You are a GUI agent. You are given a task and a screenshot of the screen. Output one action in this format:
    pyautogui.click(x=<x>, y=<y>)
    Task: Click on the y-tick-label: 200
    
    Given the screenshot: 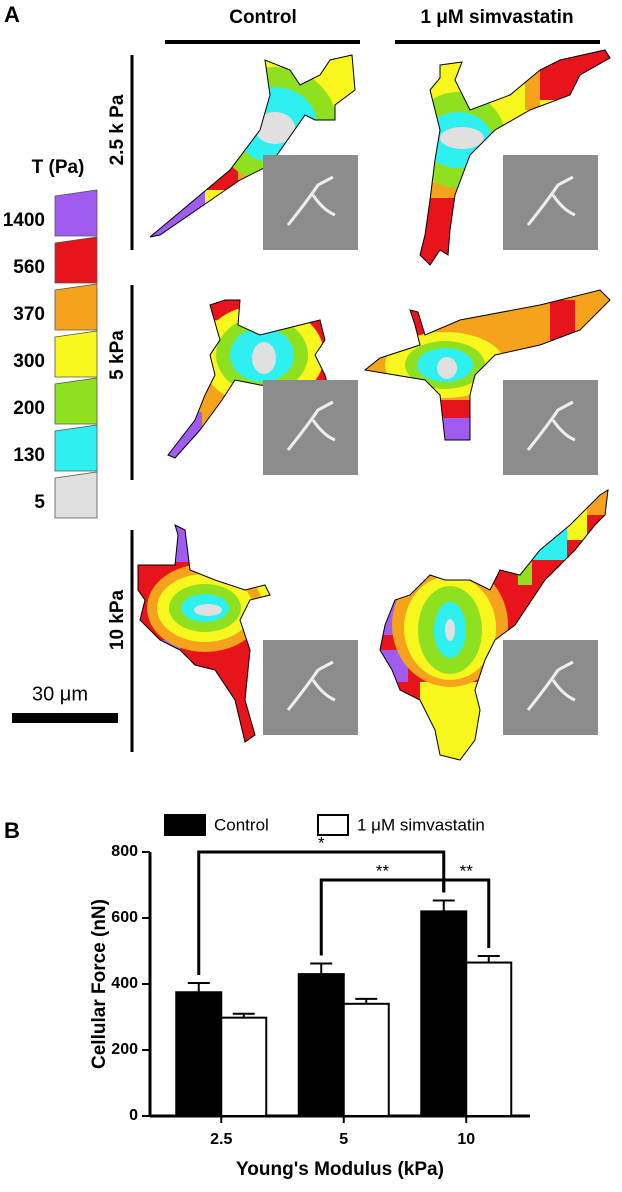 What is the action you would take?
    pyautogui.click(x=124, y=1049)
    